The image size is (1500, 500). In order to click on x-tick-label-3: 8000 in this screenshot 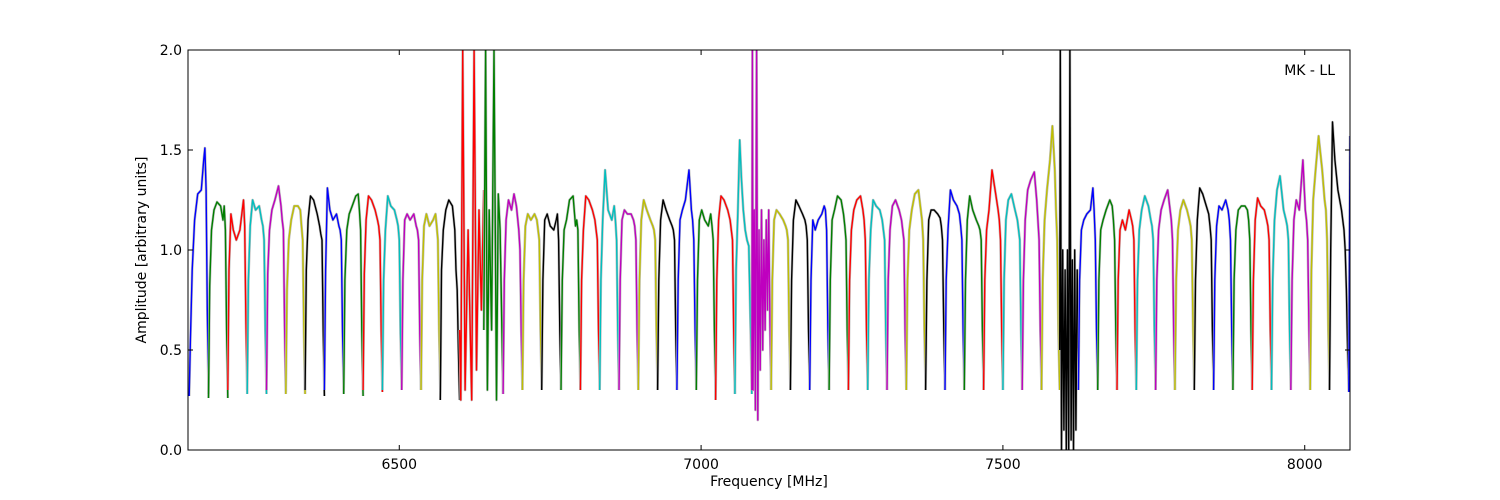, I will do `click(1305, 465)`.